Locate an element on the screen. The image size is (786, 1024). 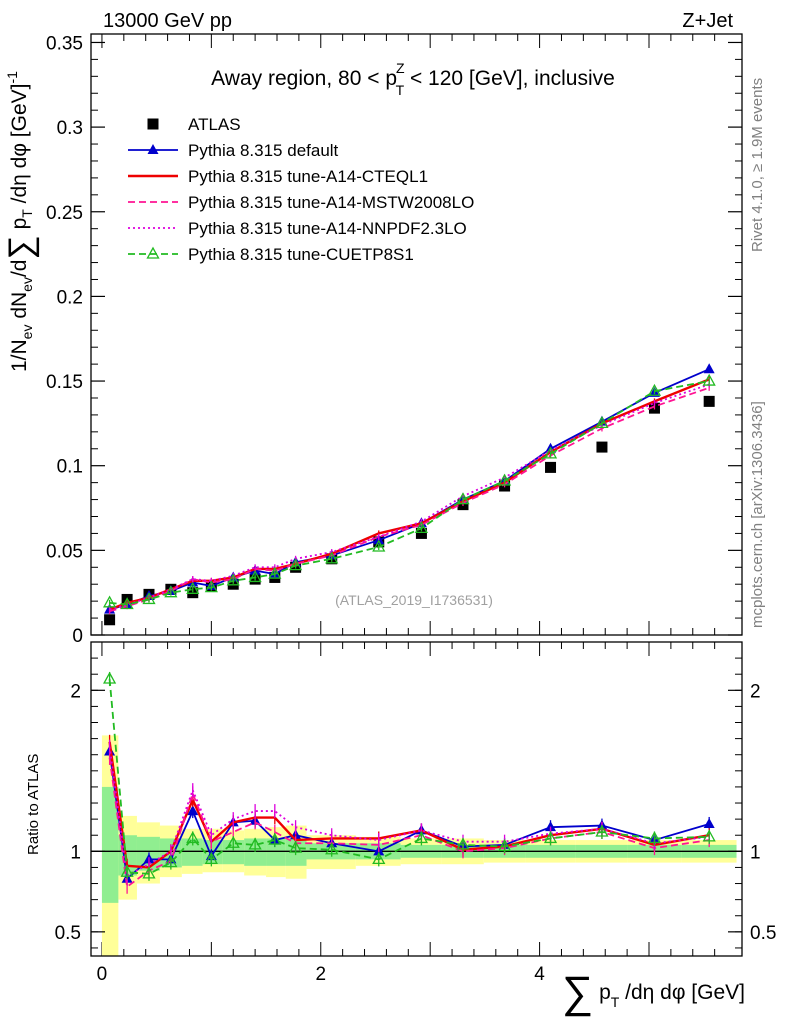
legend-item: Pythia 8.315 default is located at coordinates (233, 150).